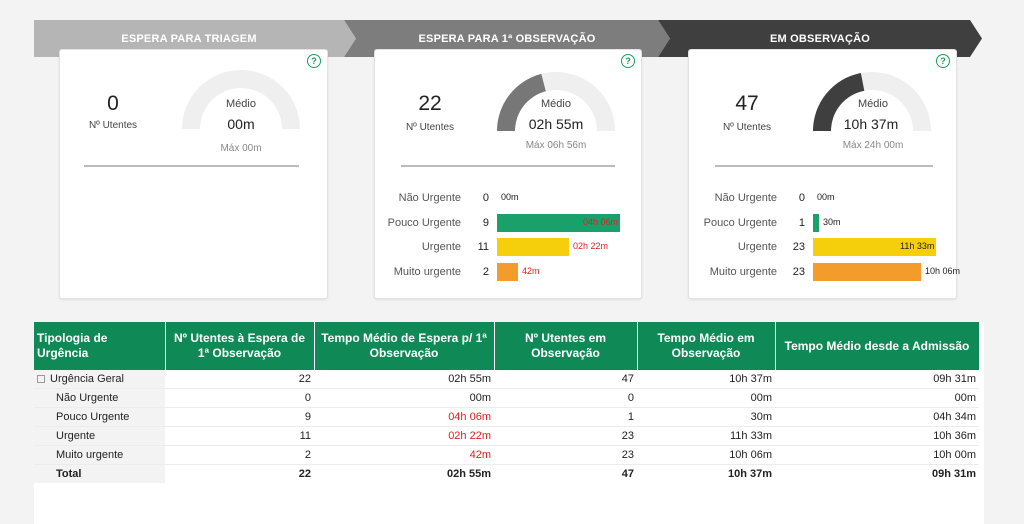 This screenshot has width=1024, height=524. What do you see at coordinates (871, 124) in the screenshot?
I see `gauge-value: 10h 37m` at bounding box center [871, 124].